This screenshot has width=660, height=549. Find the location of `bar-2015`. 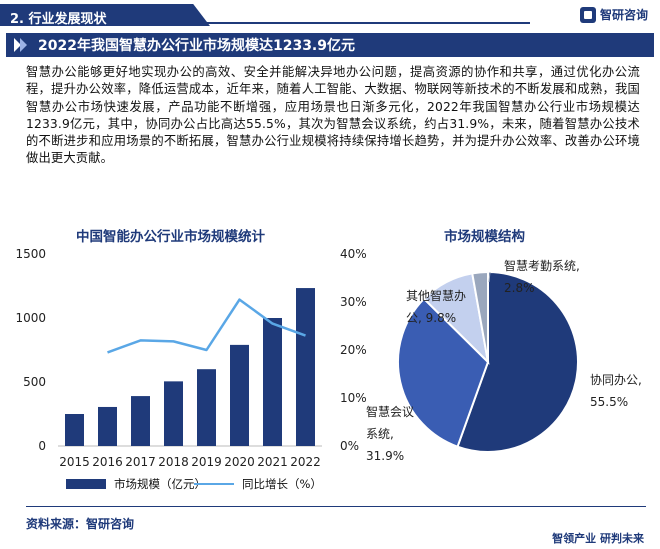

bar-2015 is located at coordinates (74, 430).